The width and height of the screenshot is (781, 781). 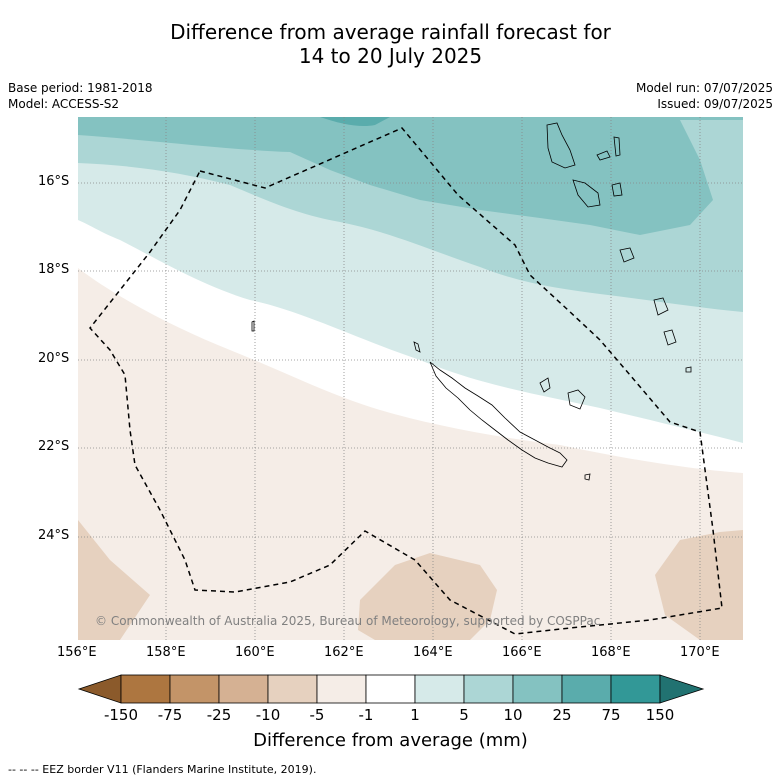 I want to click on colorbar-tick-label: 1, so click(x=415, y=715).